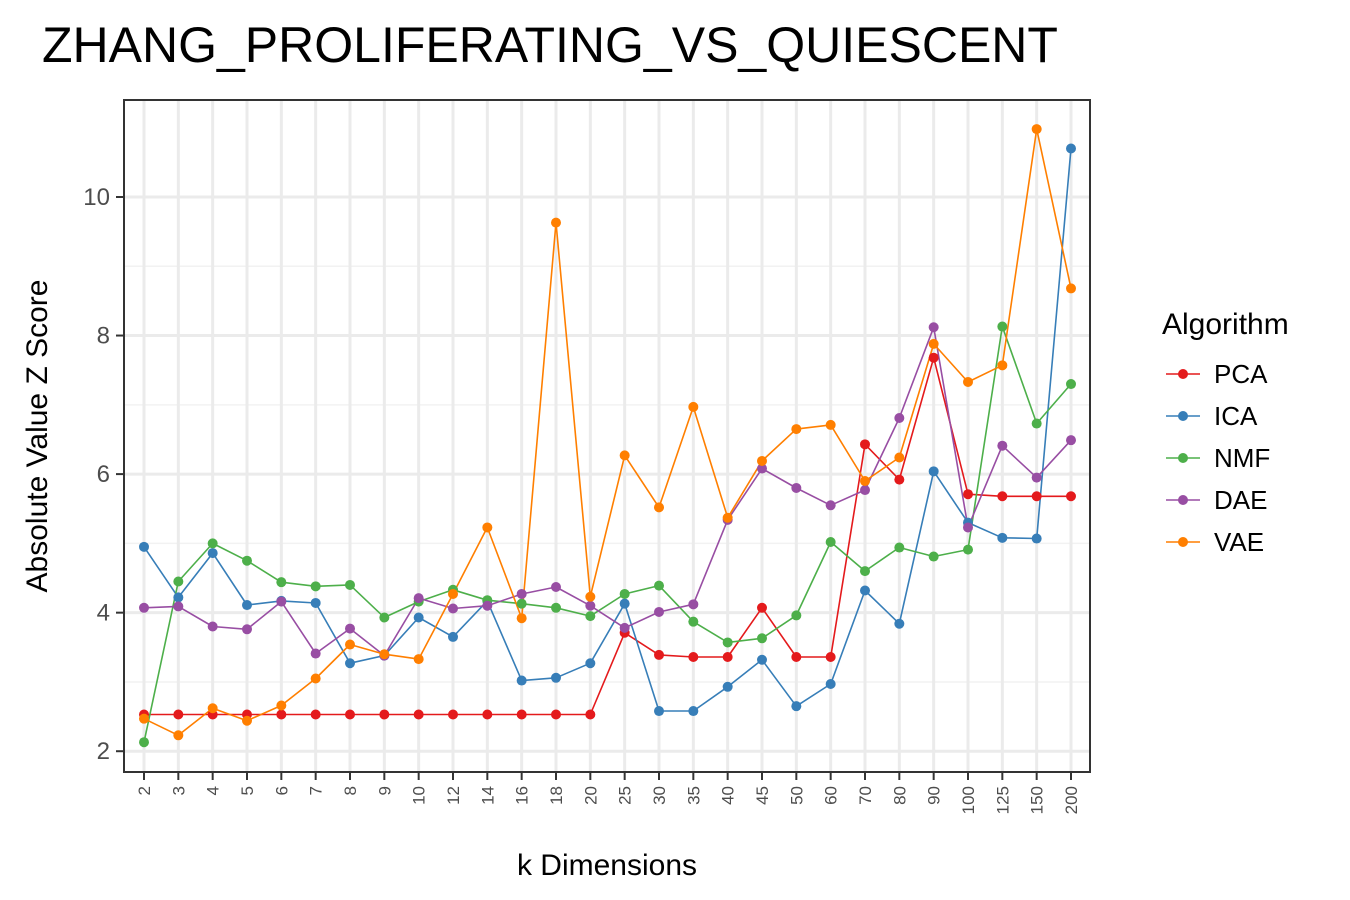 This screenshot has width=1350, height=900. I want to click on x-tick-label: 125, so click(1002, 800).